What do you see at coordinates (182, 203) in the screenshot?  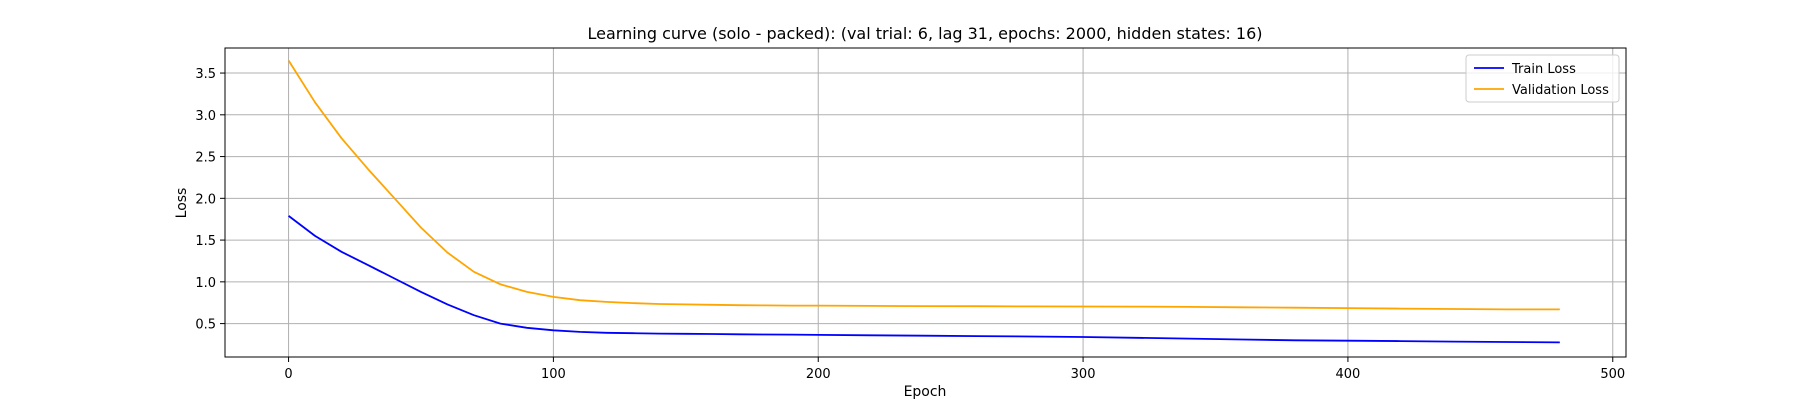 I see `y-axis-label: Loss` at bounding box center [182, 203].